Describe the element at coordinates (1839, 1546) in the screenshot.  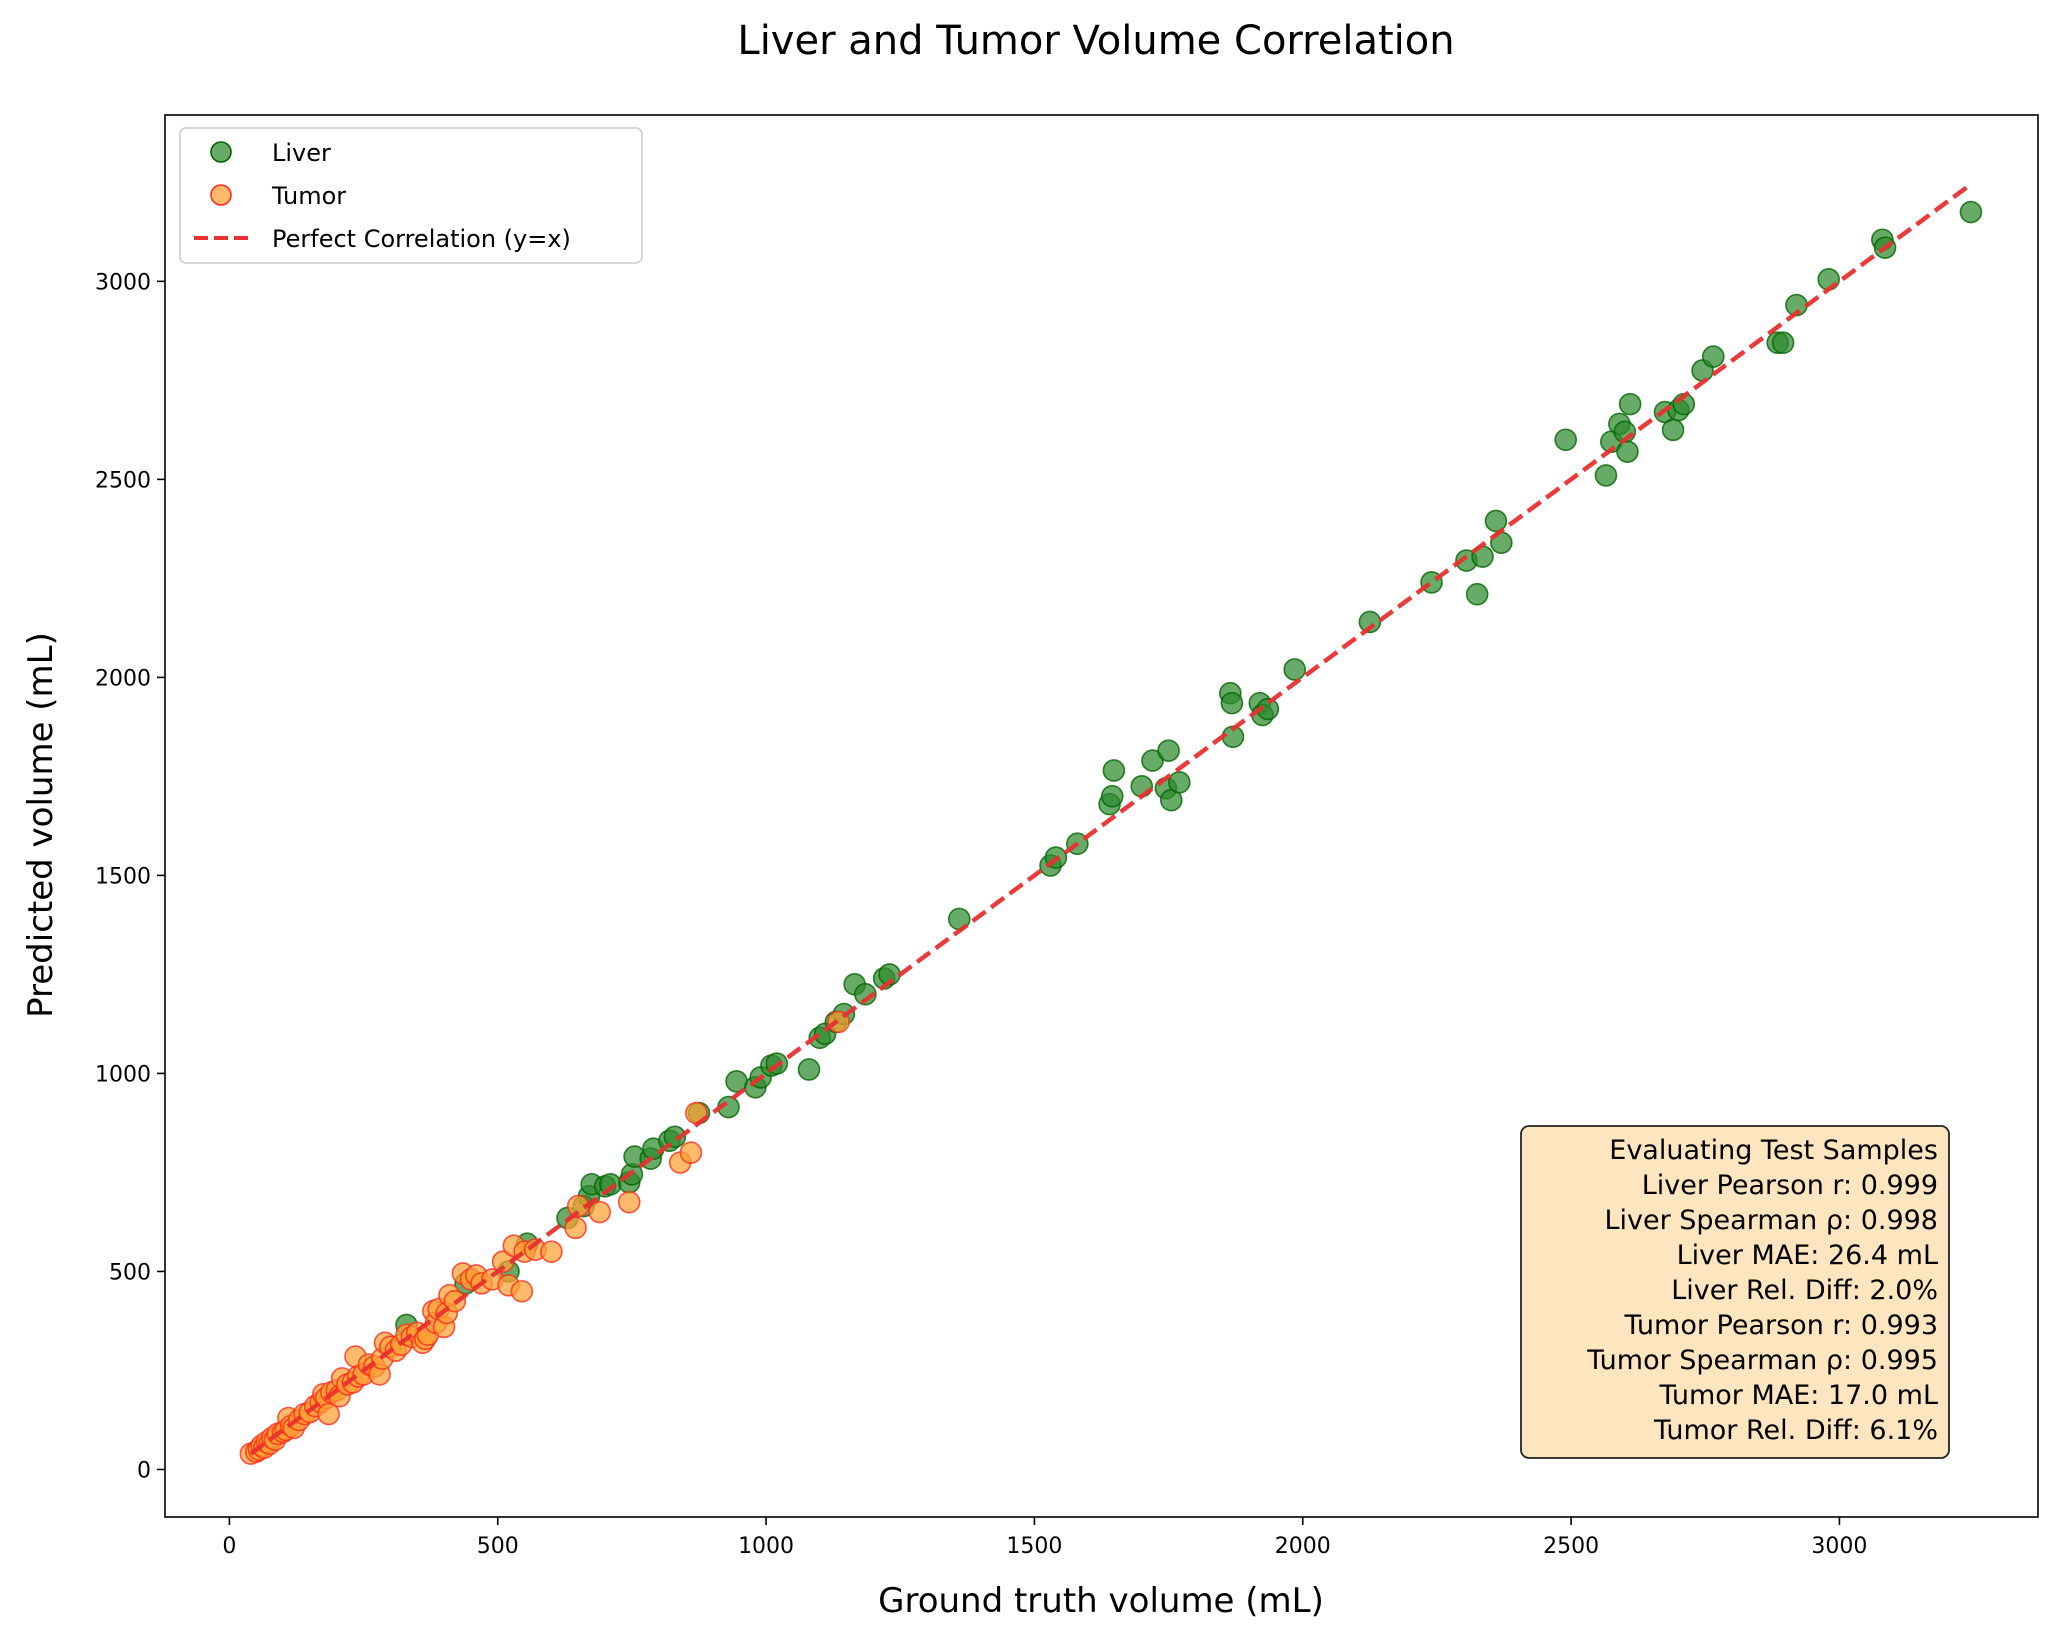
I see `x-tick-label: 3000` at that location.